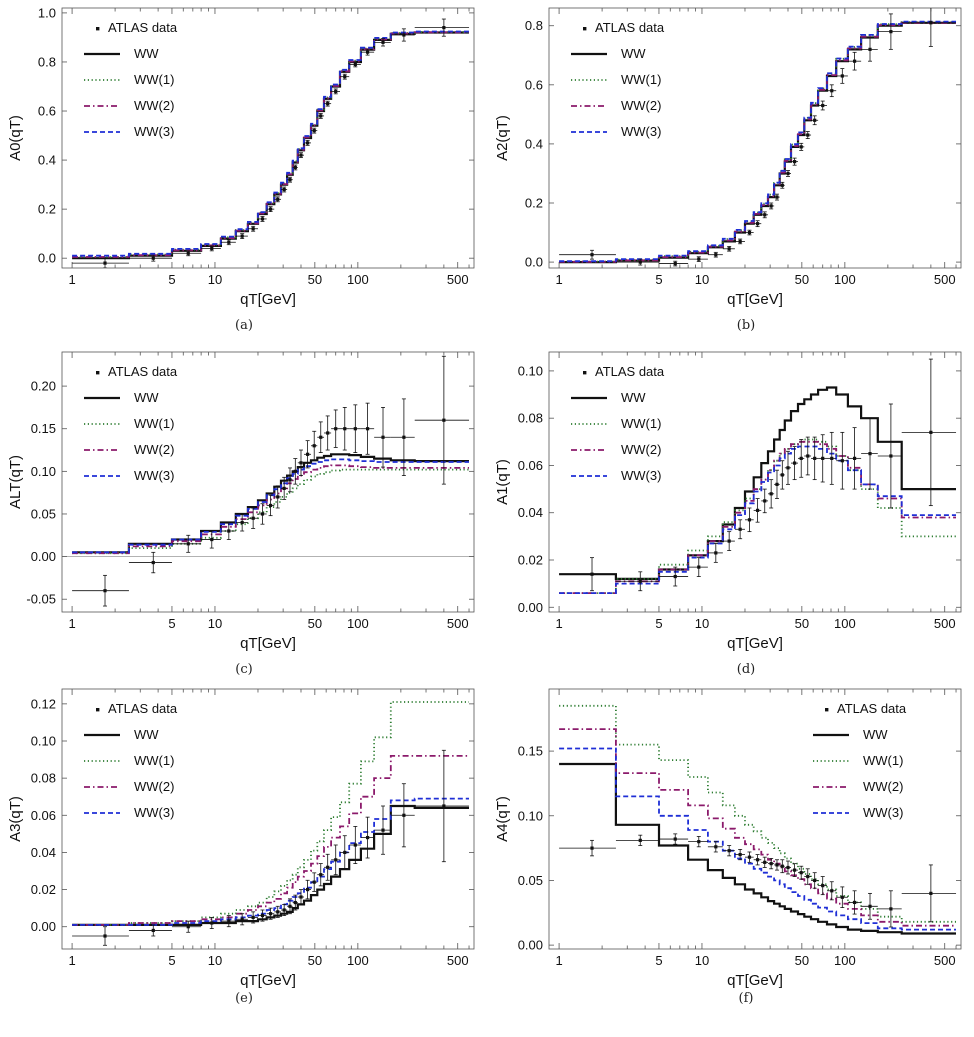 The width and height of the screenshot is (974, 1037). What do you see at coordinates (41, 599) in the screenshot?
I see `y-tick-label: -0.05` at bounding box center [41, 599].